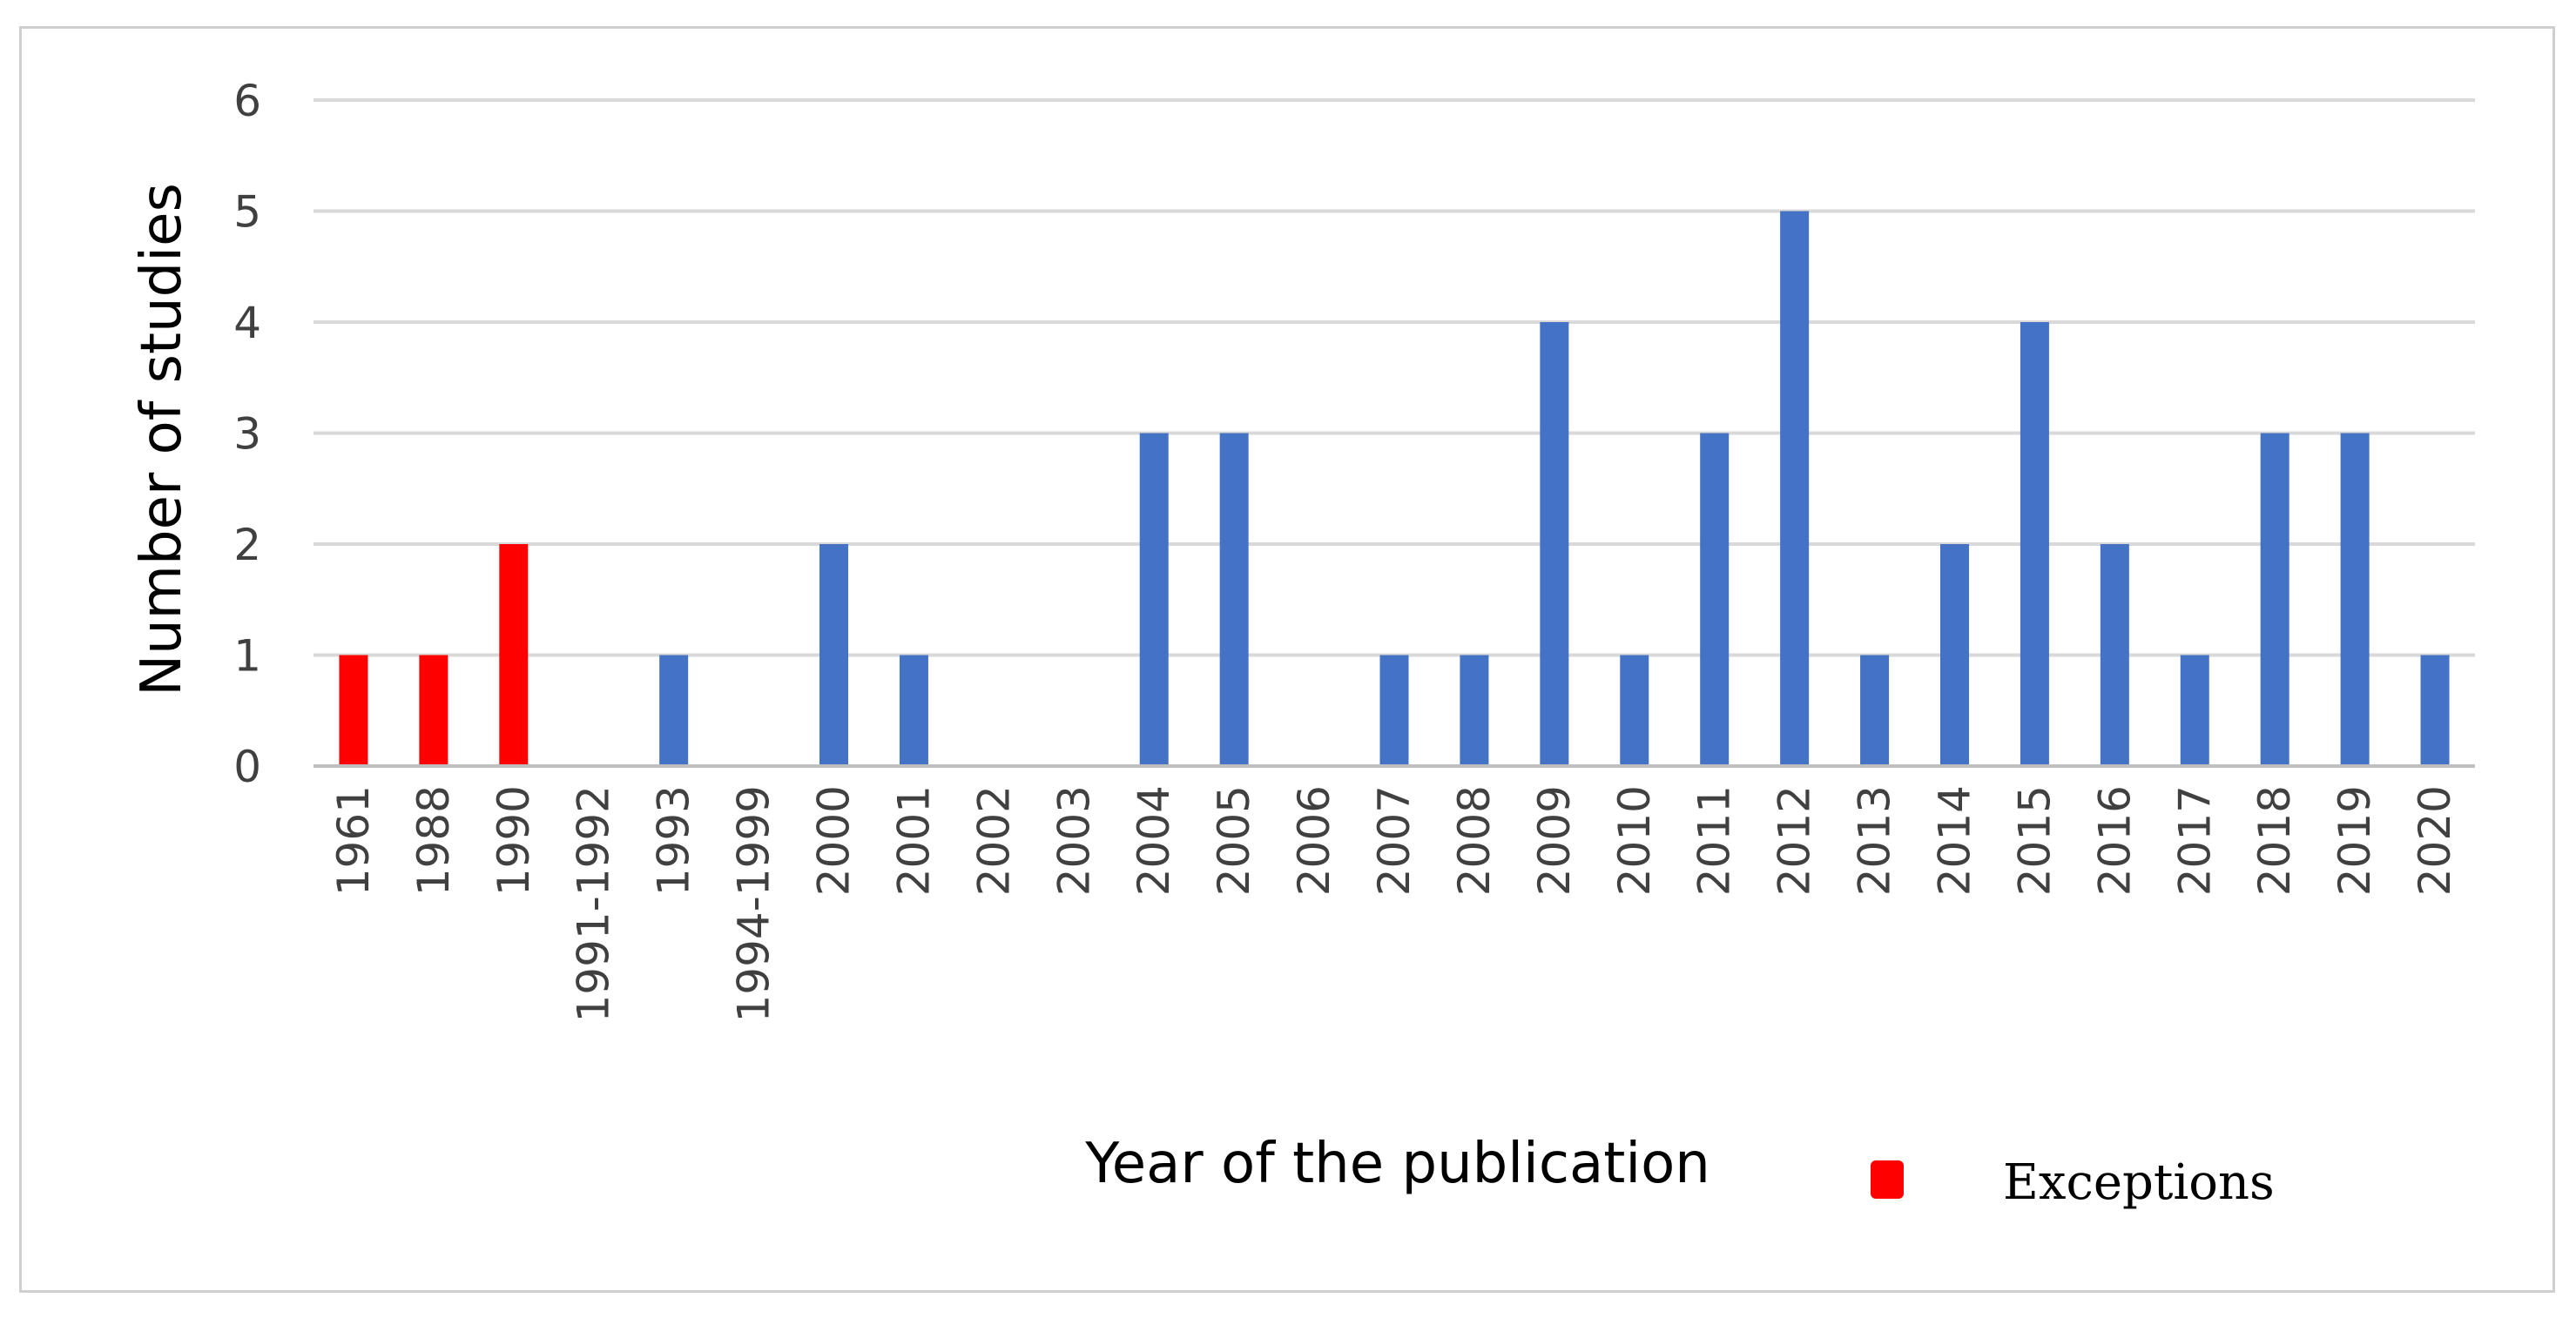 Image resolution: width=2576 pixels, height=1318 pixels. What do you see at coordinates (913, 841) in the screenshot?
I see `x-tick-label-2001: 2001` at bounding box center [913, 841].